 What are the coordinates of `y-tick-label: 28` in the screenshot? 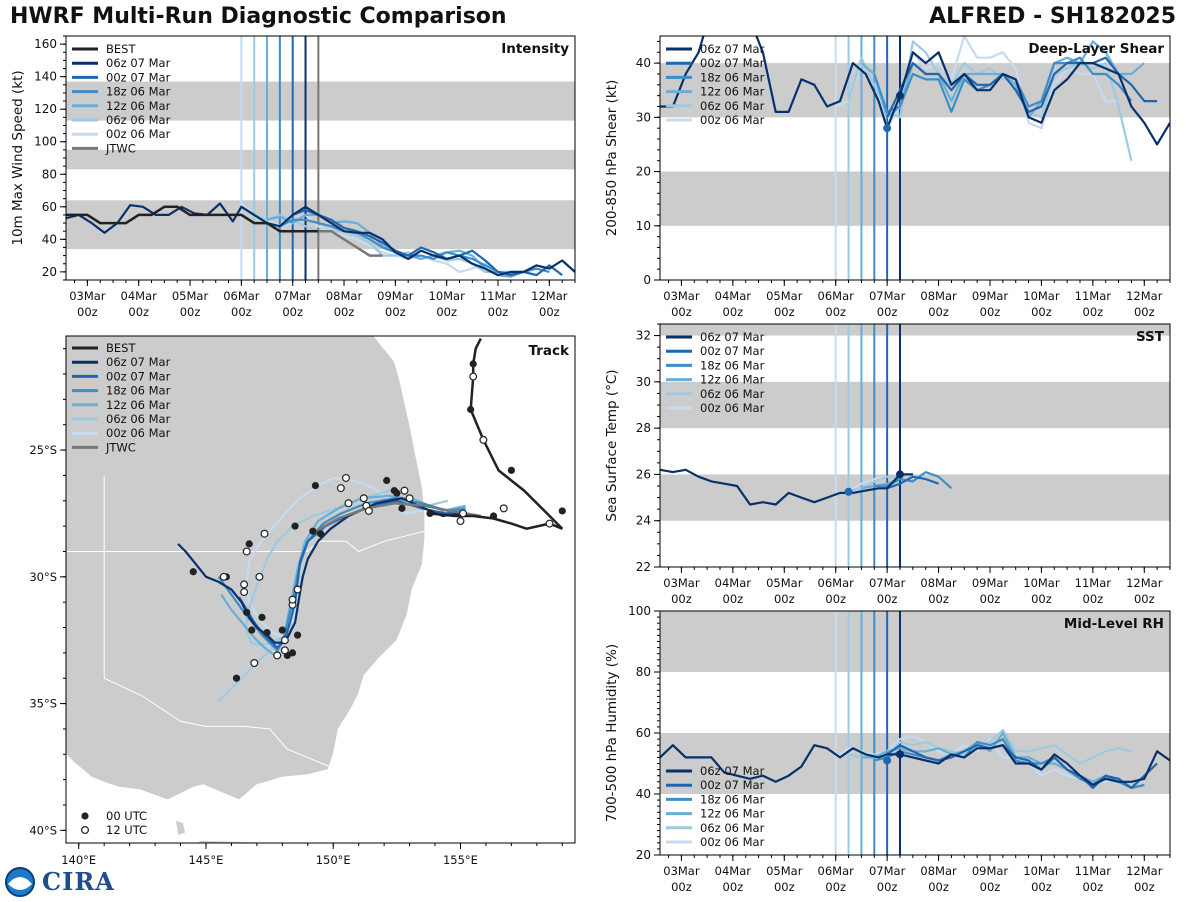 It's located at (643, 428).